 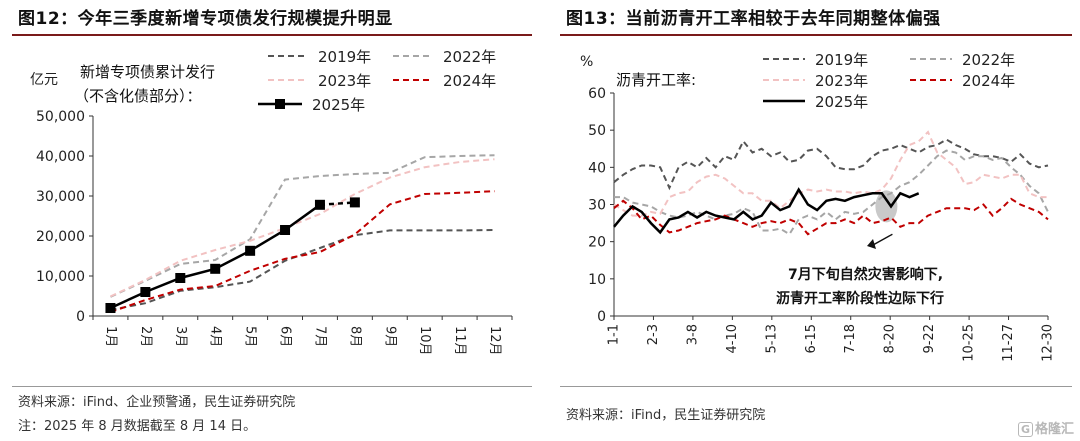 What do you see at coordinates (110, 336) in the screenshot?
I see `x-tick-label: 1月` at bounding box center [110, 336].